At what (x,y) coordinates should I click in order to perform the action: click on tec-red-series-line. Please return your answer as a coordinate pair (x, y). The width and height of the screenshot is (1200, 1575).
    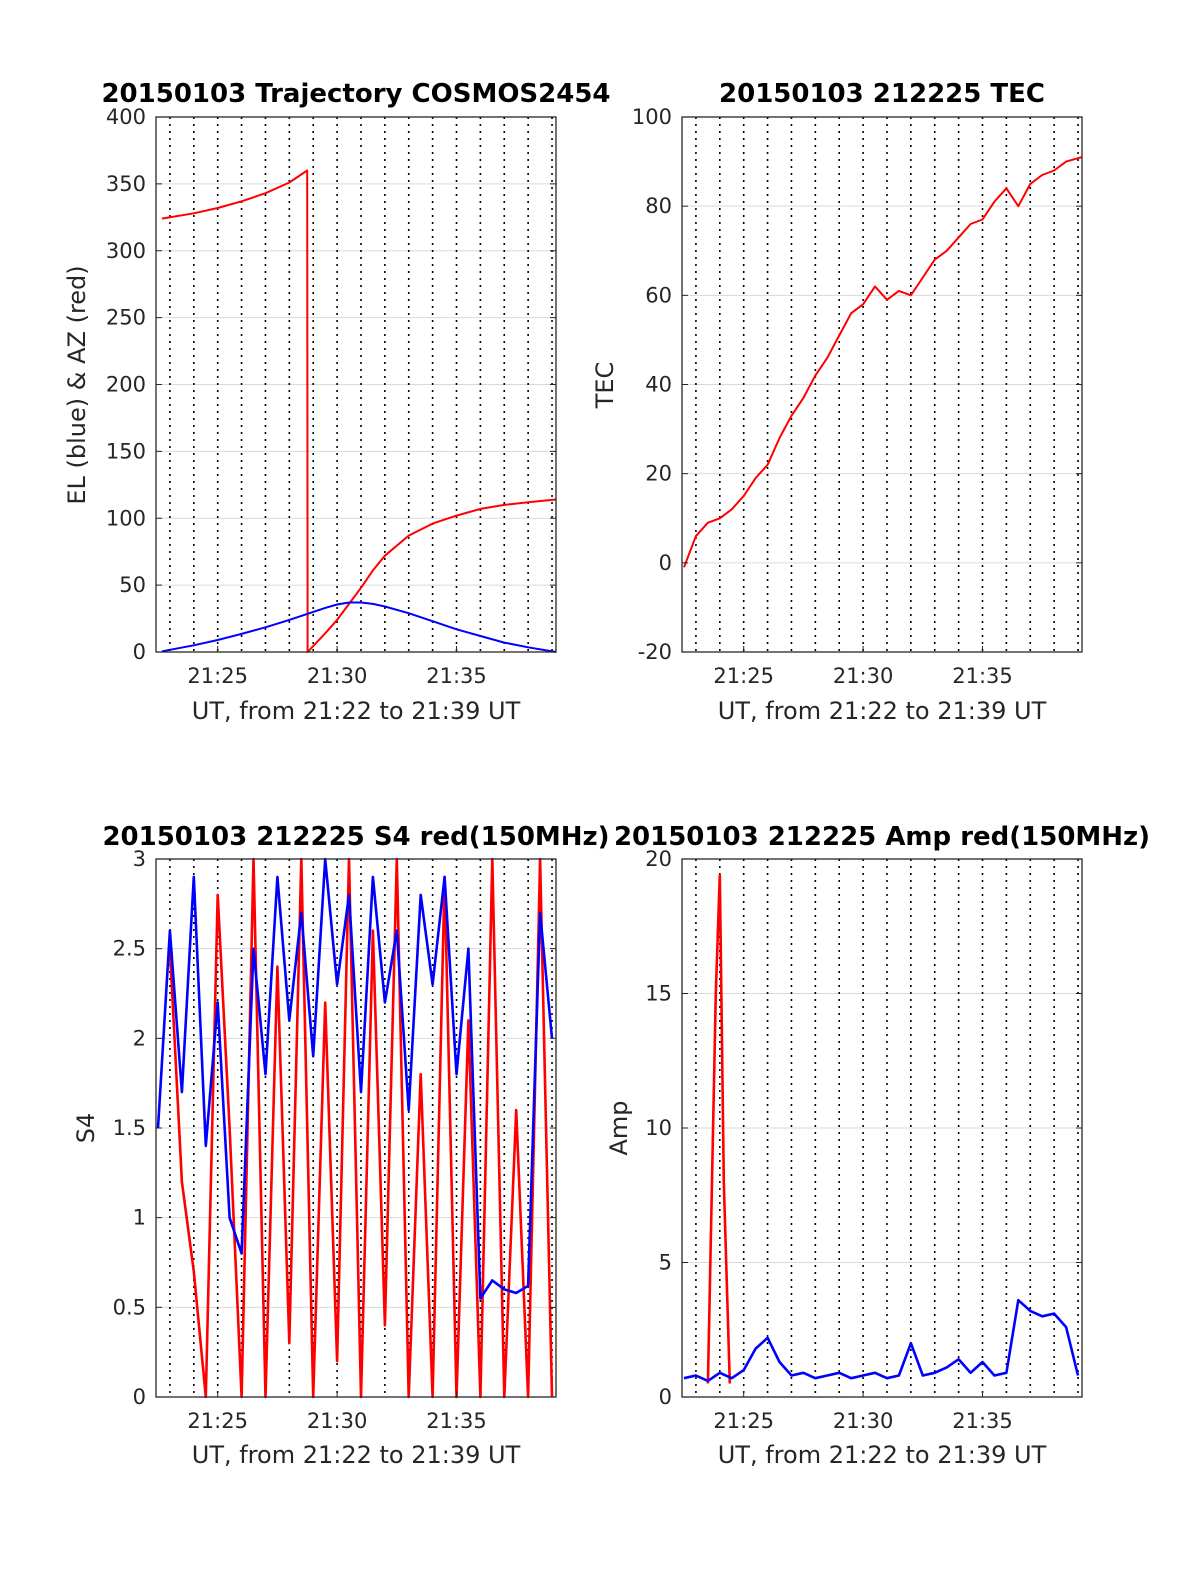
    Looking at the image, I should click on (883, 362).